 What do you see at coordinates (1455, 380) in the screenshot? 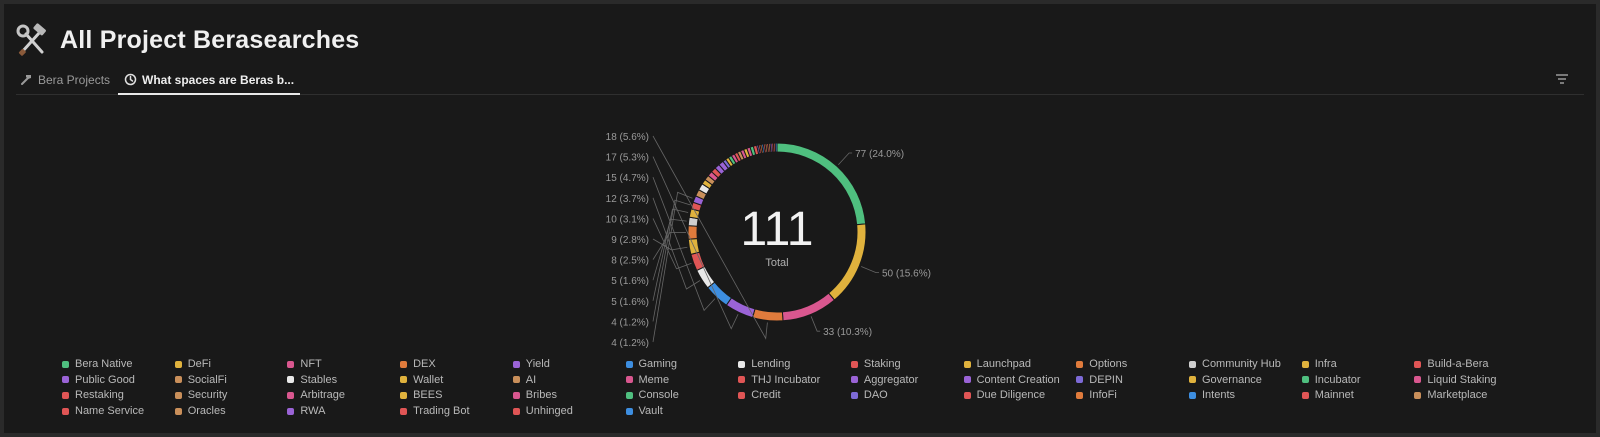
I see `legend-item-liquid-staking: Liquid Staking` at bounding box center [1455, 380].